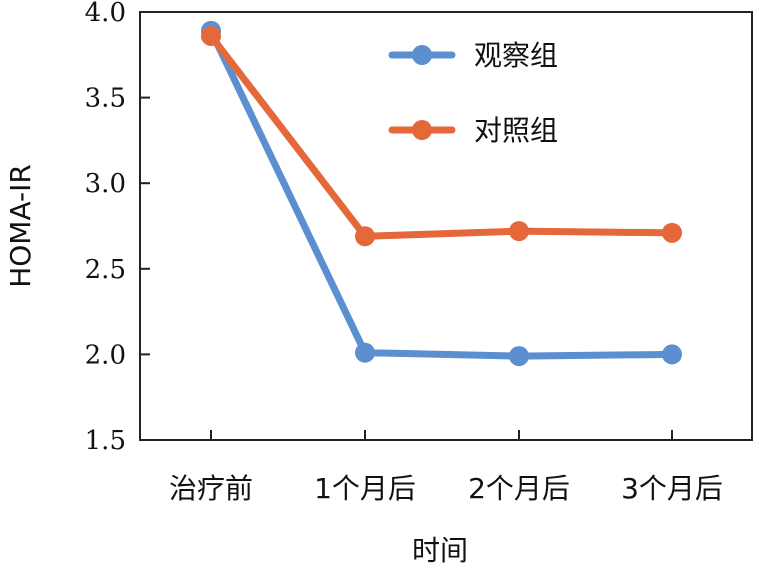 Image resolution: width=759 pixels, height=569 pixels. What do you see at coordinates (105, 14) in the screenshot?
I see `y-tick-label: 4.0` at bounding box center [105, 14].